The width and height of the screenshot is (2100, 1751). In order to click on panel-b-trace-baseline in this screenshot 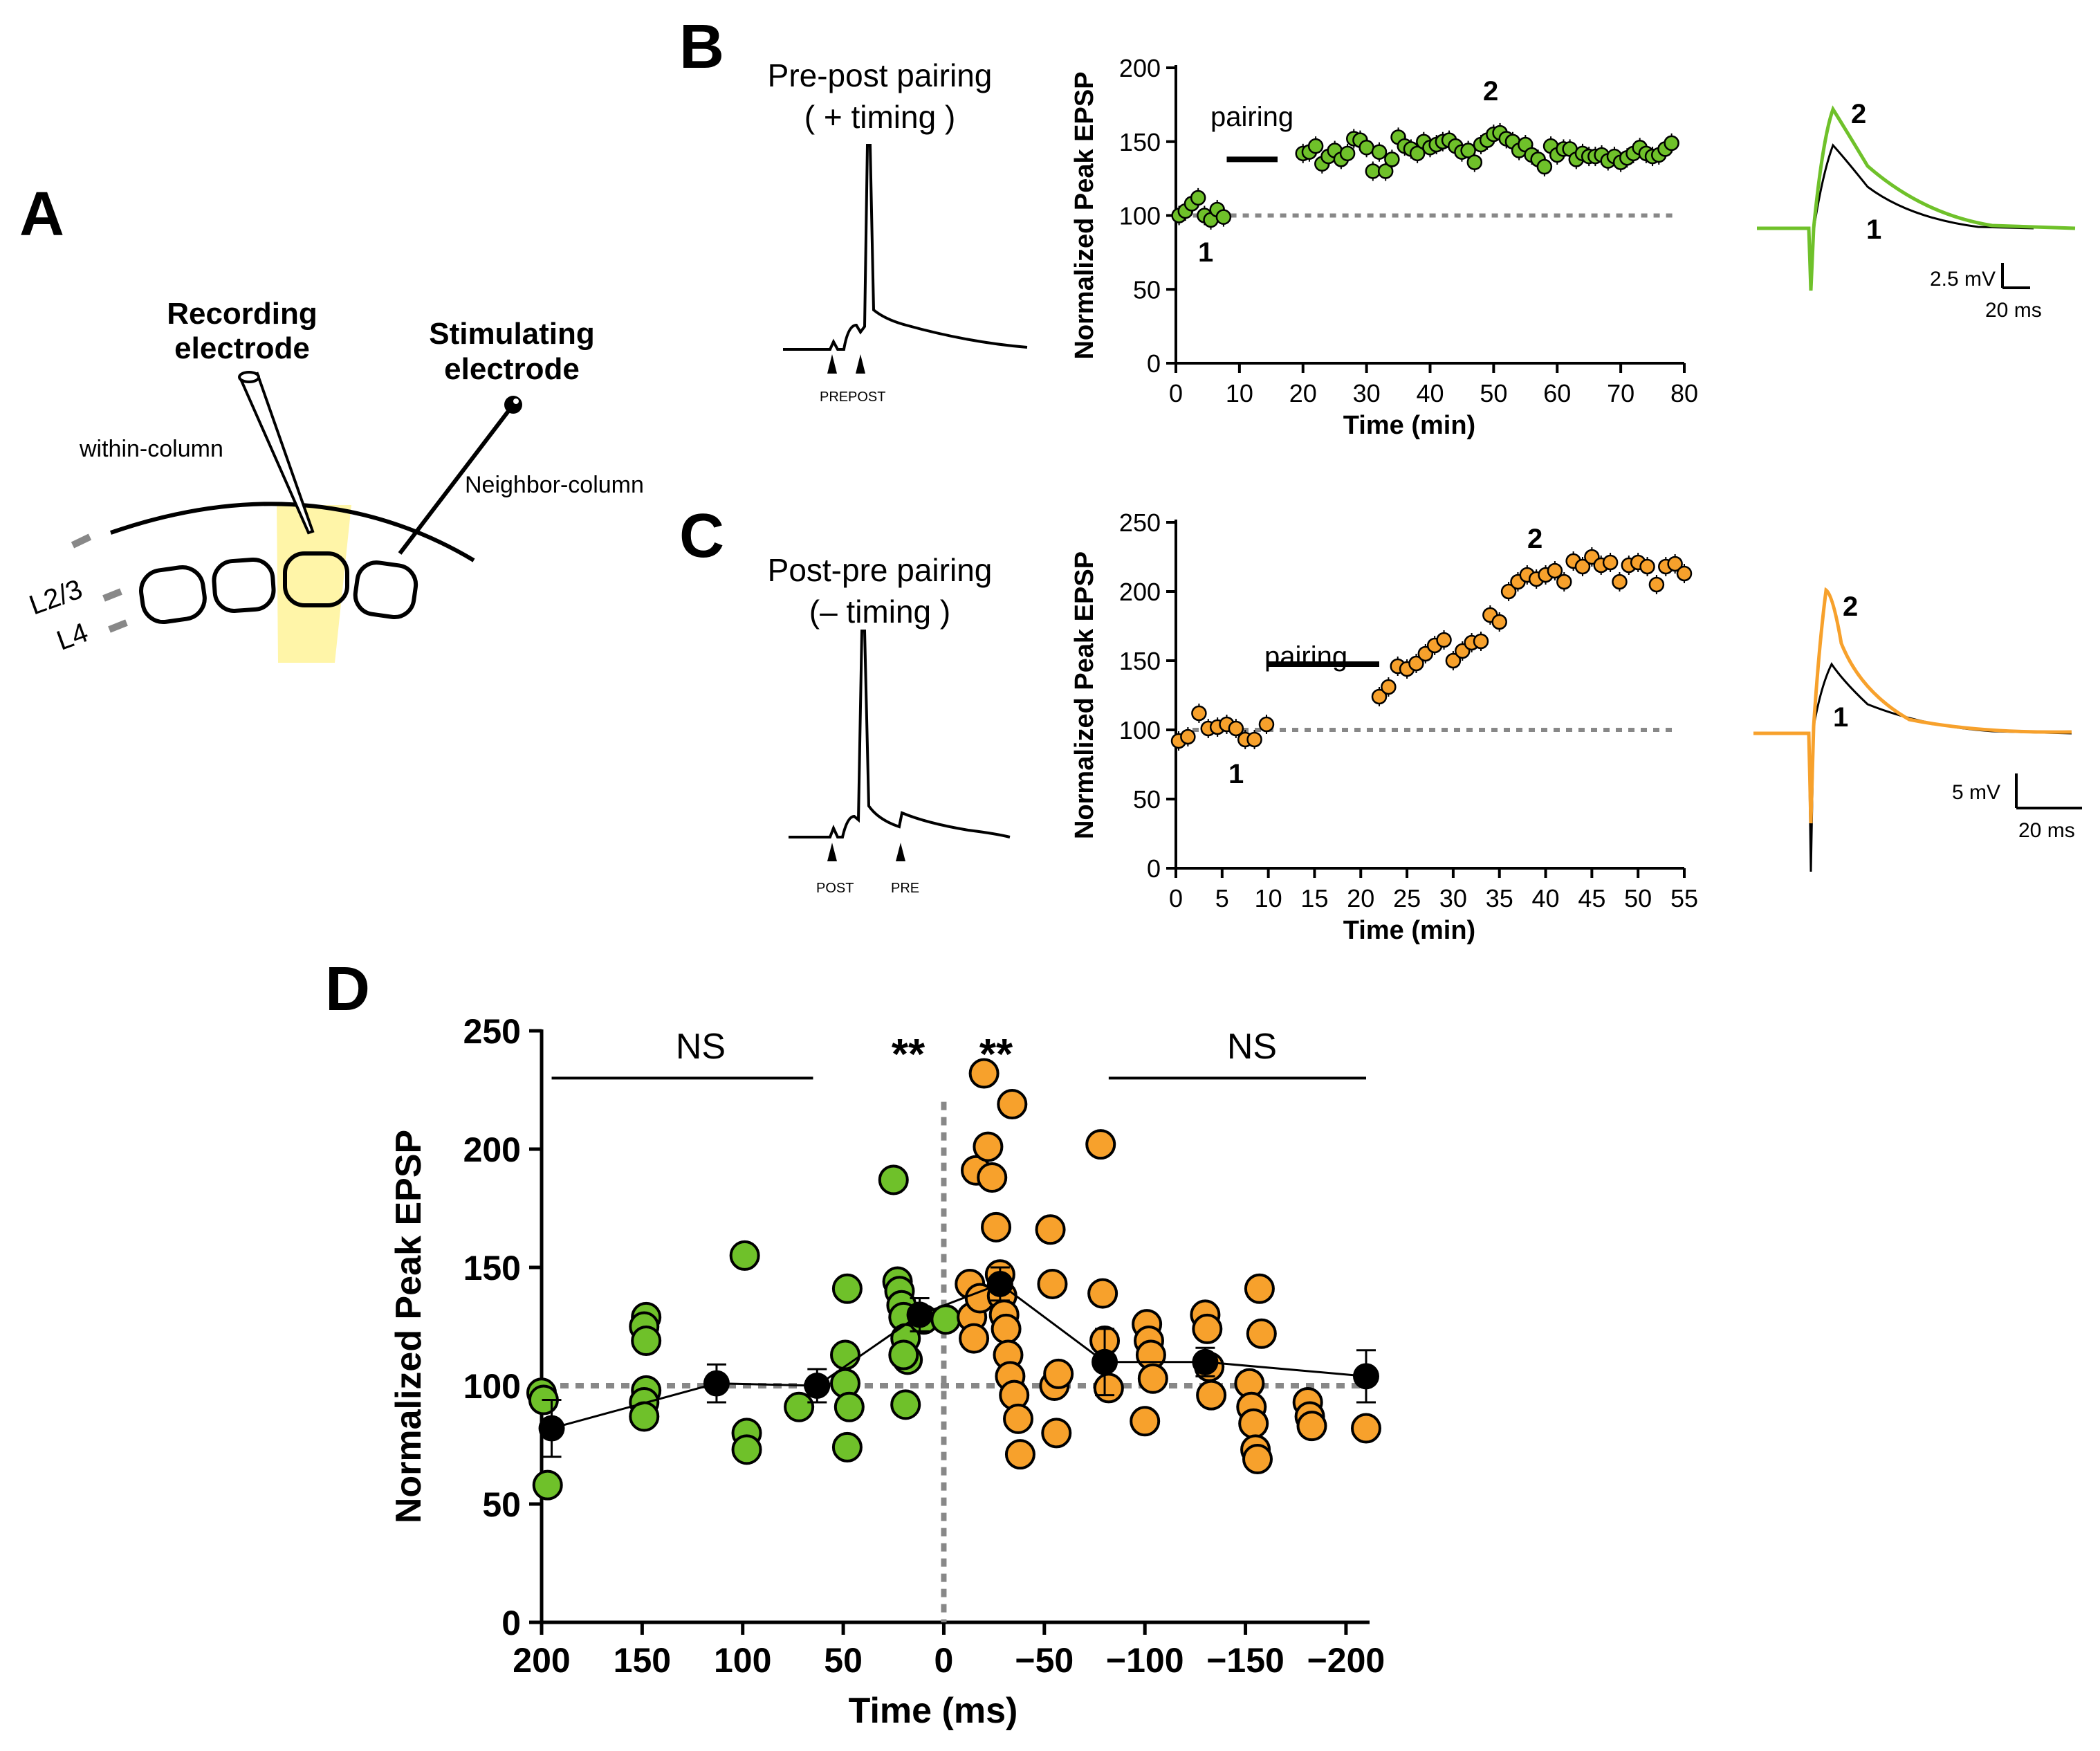, I will do `click(1895, 213)`.